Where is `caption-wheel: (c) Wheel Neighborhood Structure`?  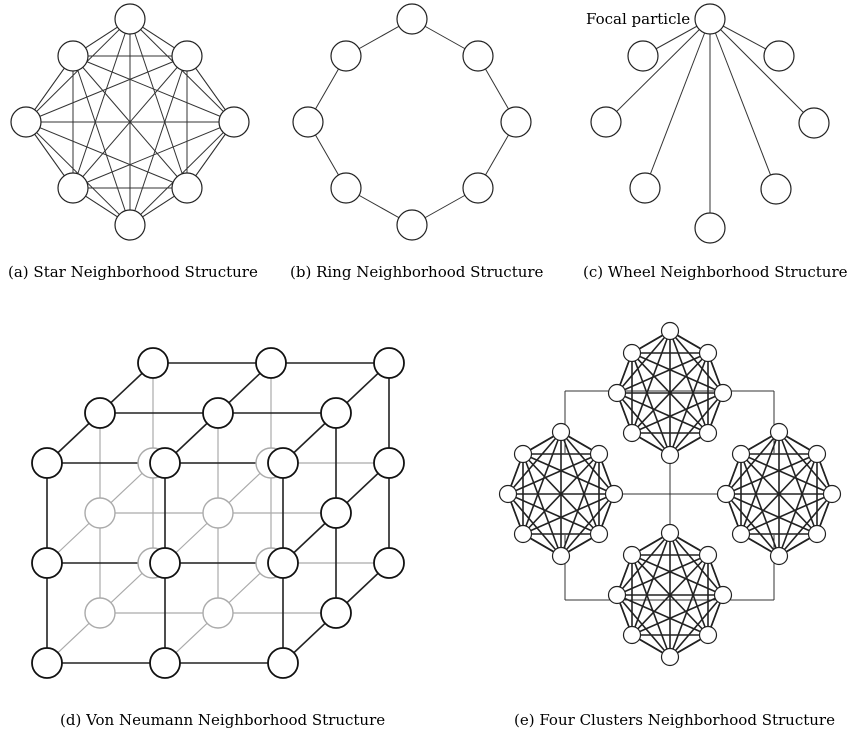 caption-wheel: (c) Wheel Neighborhood Structure is located at coordinates (715, 272).